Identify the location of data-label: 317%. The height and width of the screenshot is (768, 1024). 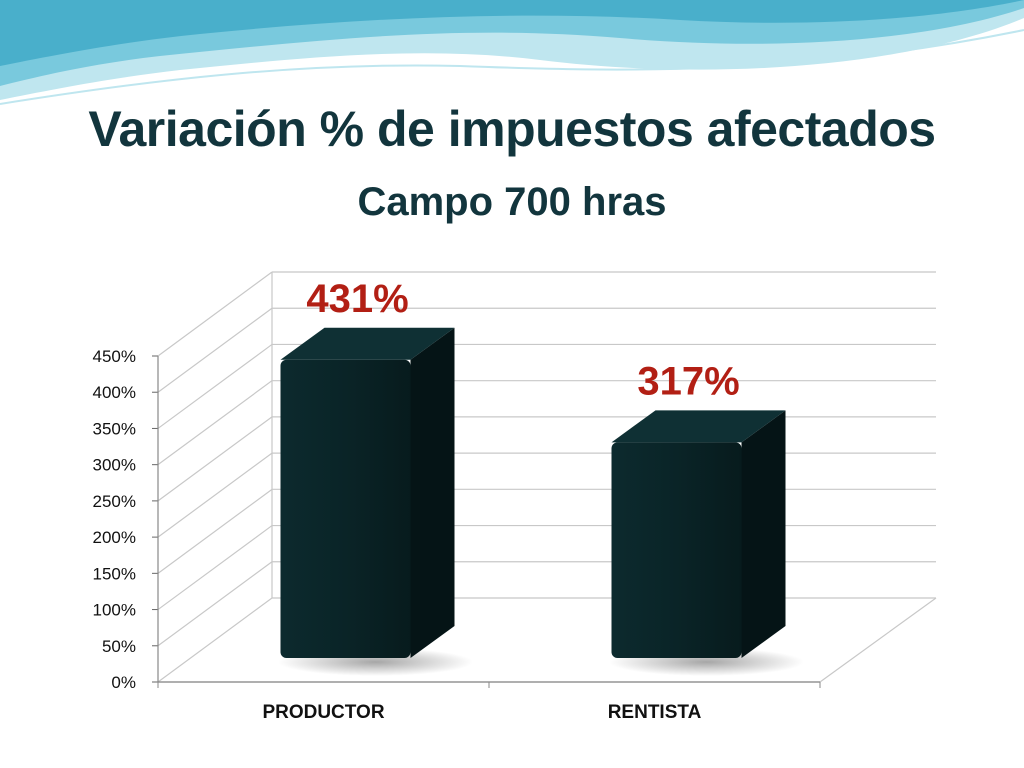
(688, 381).